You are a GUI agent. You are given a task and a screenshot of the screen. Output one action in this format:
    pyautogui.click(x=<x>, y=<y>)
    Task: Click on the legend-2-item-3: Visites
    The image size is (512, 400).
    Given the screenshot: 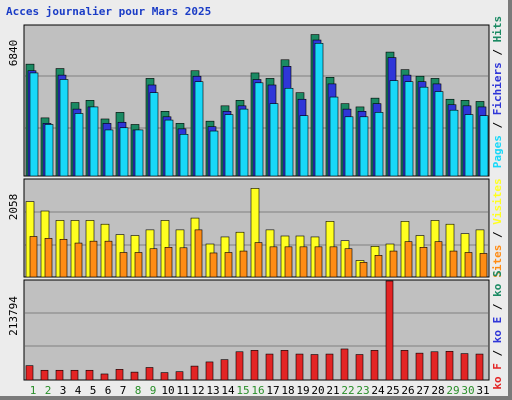 What is the action you would take?
    pyautogui.click(x=497, y=201)
    